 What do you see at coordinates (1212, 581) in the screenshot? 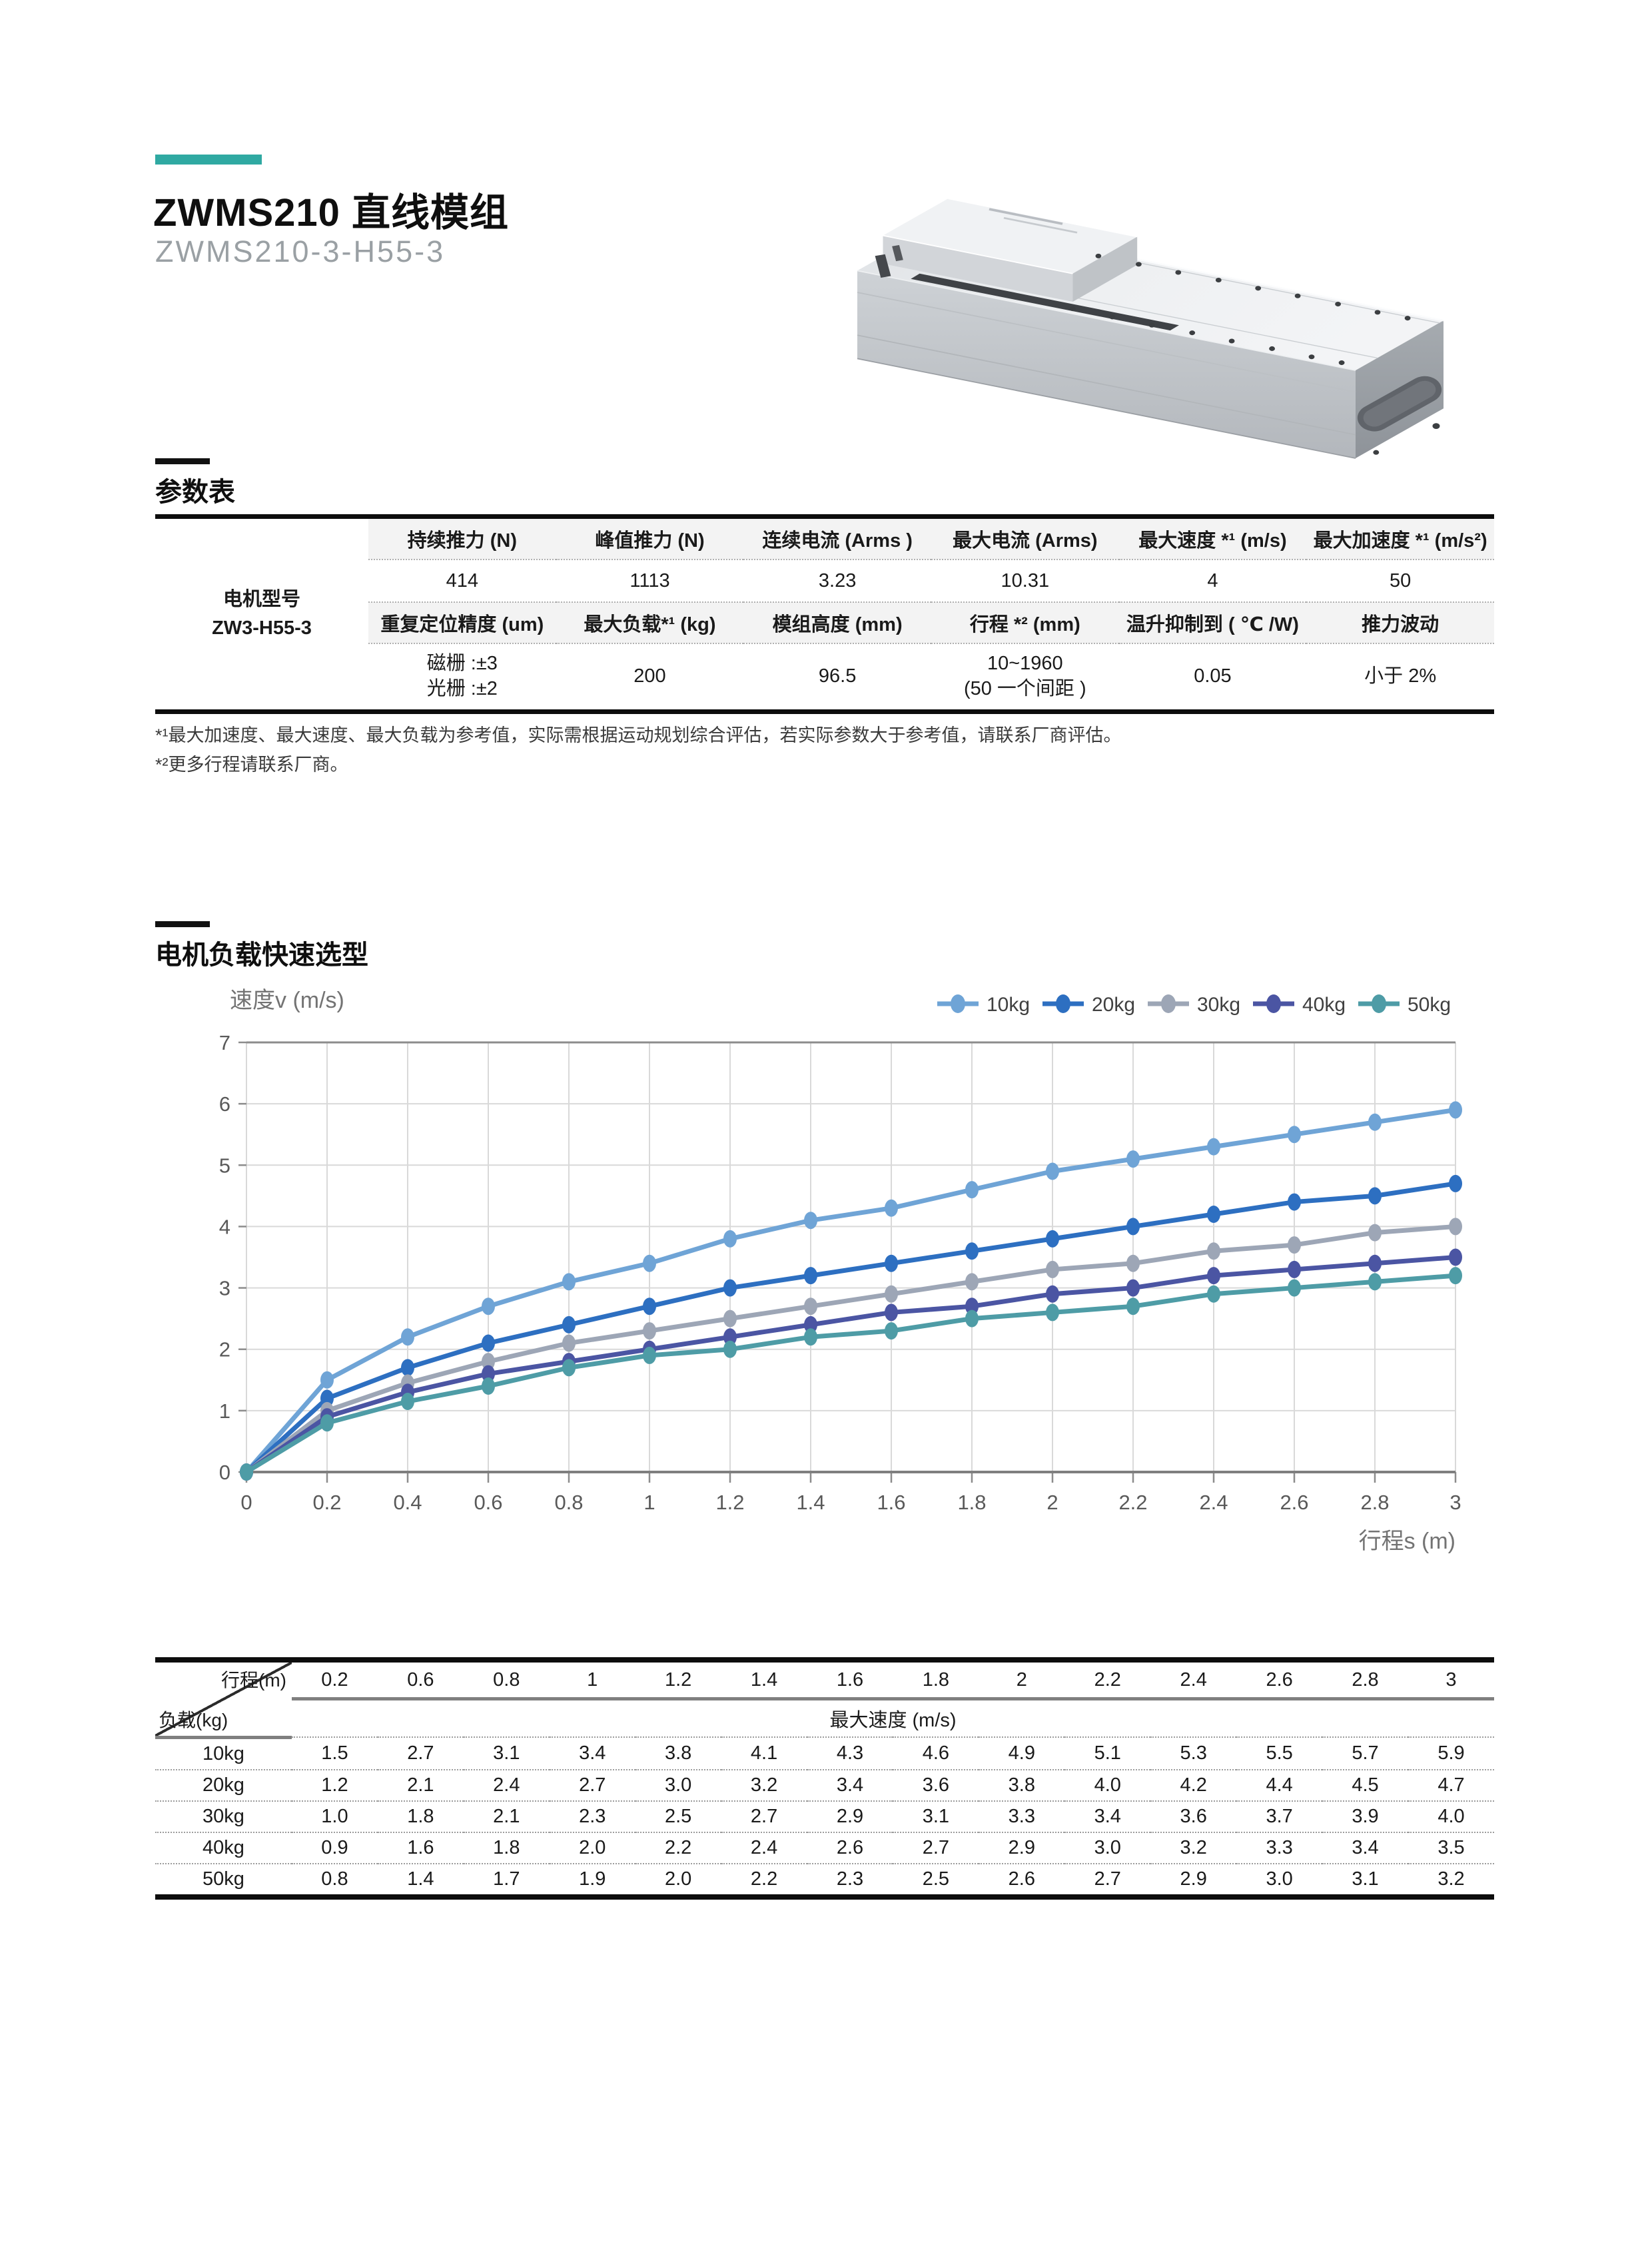
I see `spec-value-cell: 4` at bounding box center [1212, 581].